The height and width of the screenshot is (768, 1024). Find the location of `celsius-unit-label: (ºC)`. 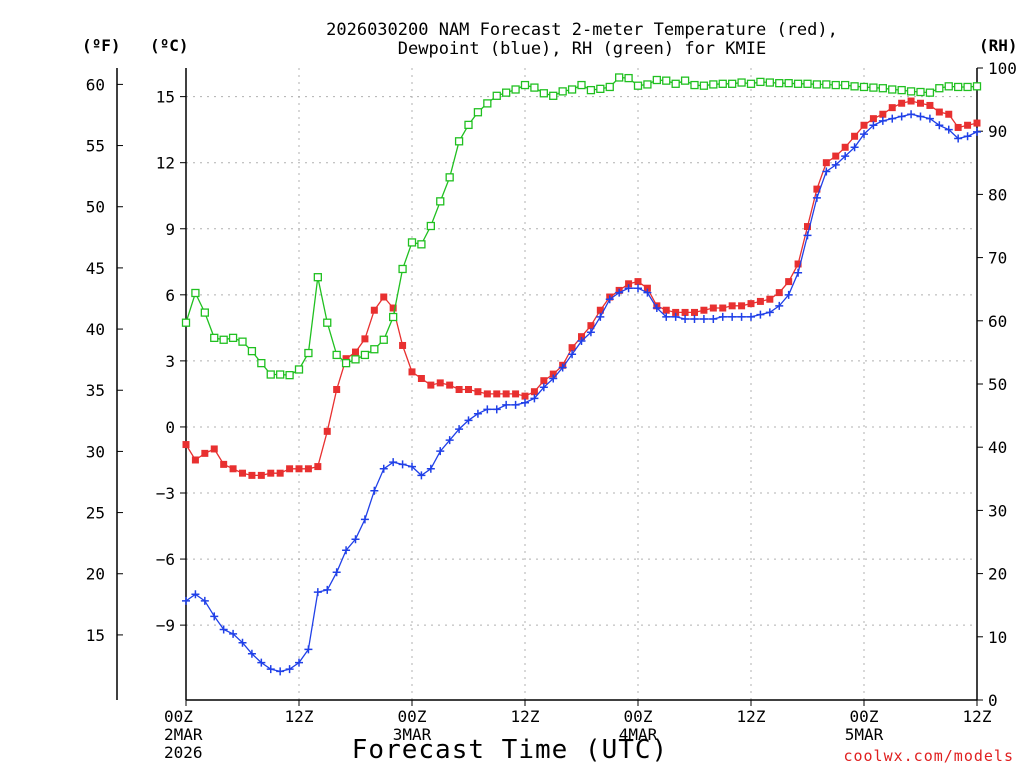

celsius-unit-label: (ºC) is located at coordinates (169, 45).